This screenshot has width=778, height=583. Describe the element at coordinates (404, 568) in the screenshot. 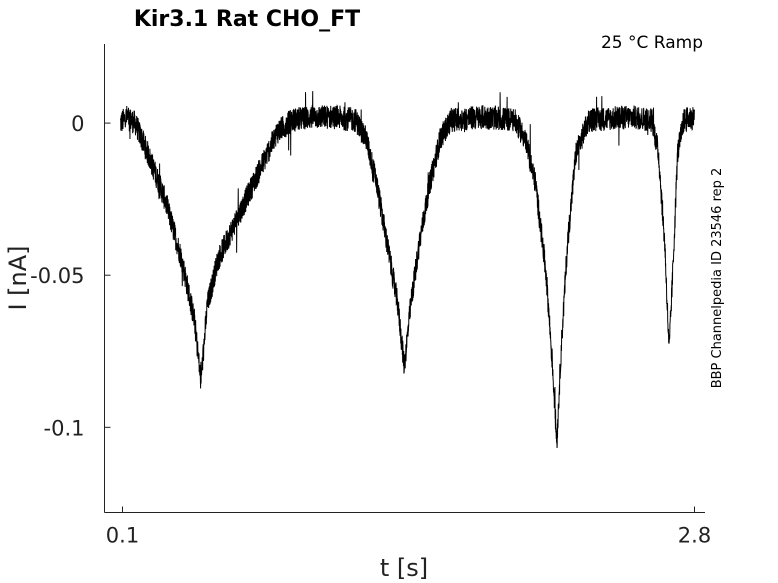

I see `x-axis-label: t [s]` at that location.